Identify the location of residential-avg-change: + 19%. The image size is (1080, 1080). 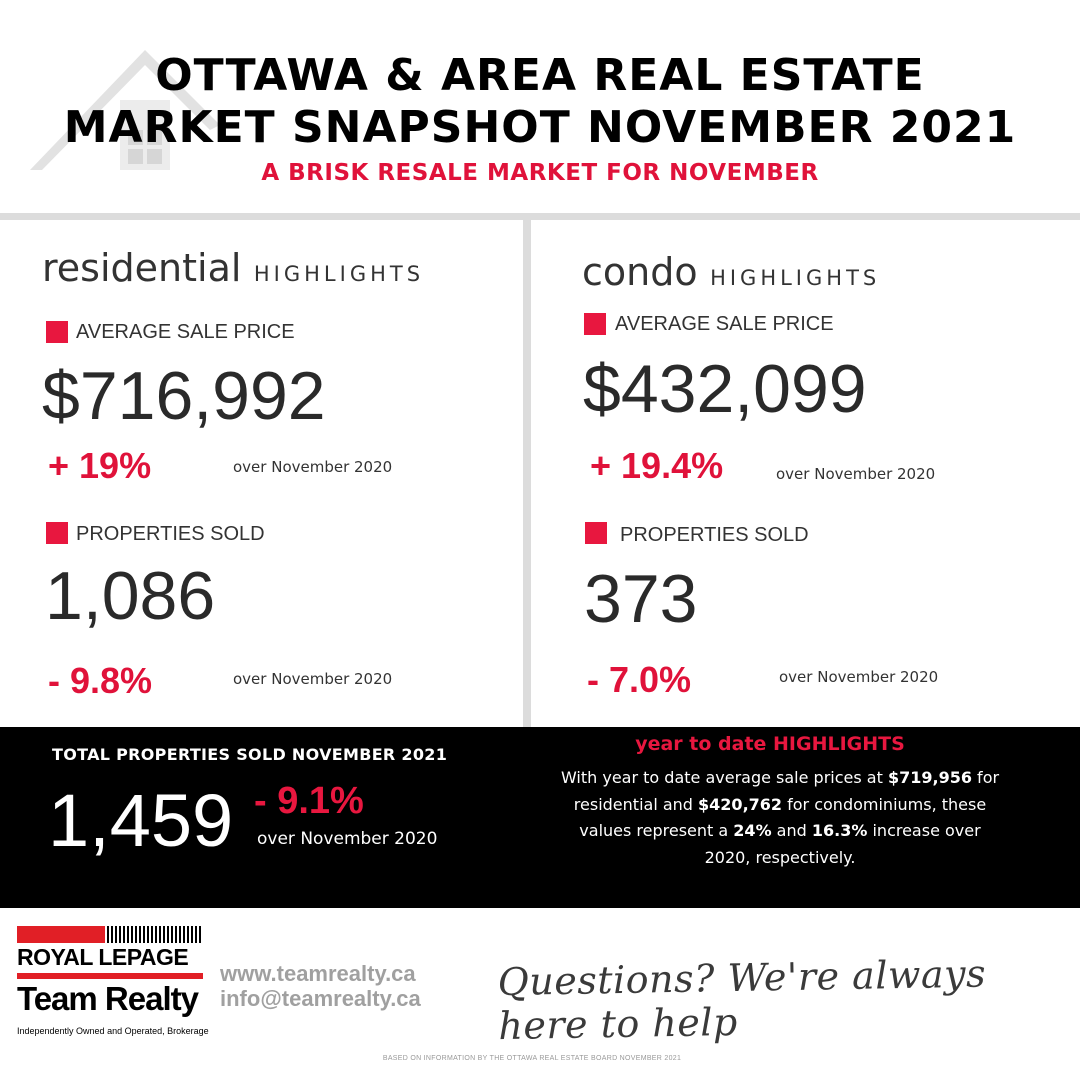
(100, 465).